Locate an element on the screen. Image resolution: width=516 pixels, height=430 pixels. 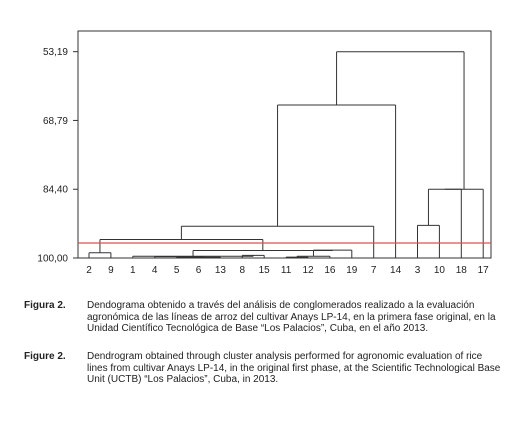
leaf-label: 6 is located at coordinates (199, 270).